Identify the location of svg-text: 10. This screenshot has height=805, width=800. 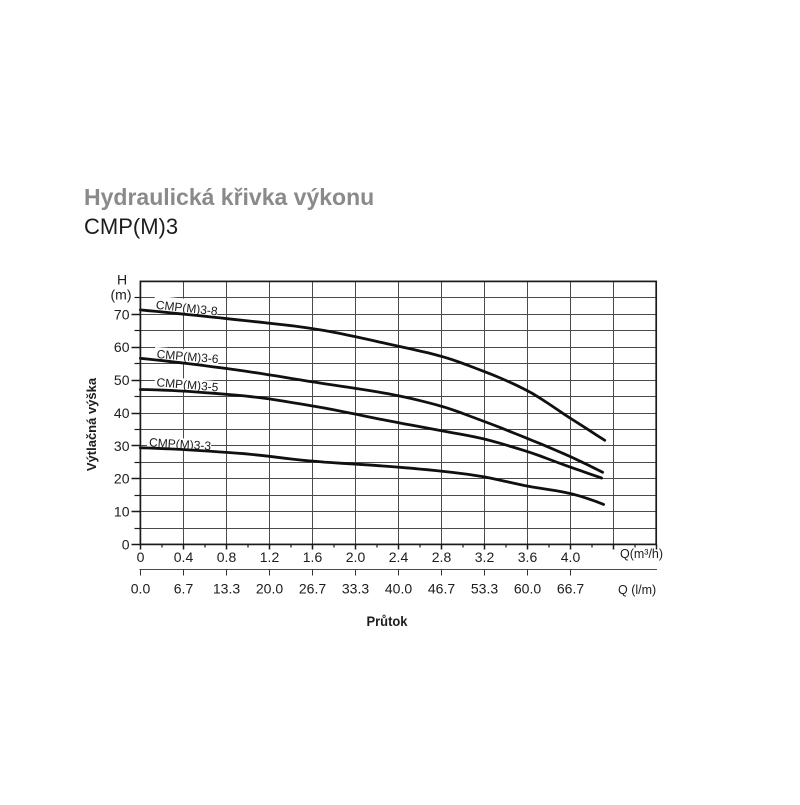
(122, 512).